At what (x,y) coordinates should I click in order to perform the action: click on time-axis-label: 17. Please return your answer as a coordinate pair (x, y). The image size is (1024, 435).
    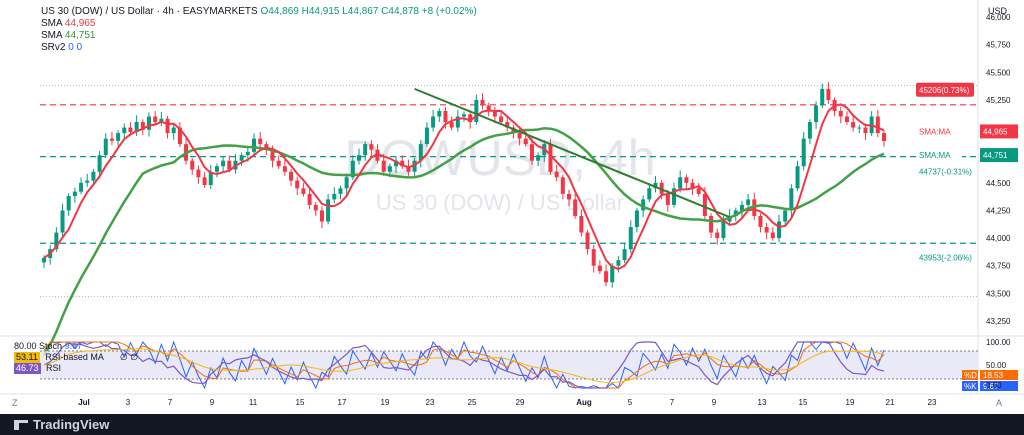
    Looking at the image, I should click on (342, 402).